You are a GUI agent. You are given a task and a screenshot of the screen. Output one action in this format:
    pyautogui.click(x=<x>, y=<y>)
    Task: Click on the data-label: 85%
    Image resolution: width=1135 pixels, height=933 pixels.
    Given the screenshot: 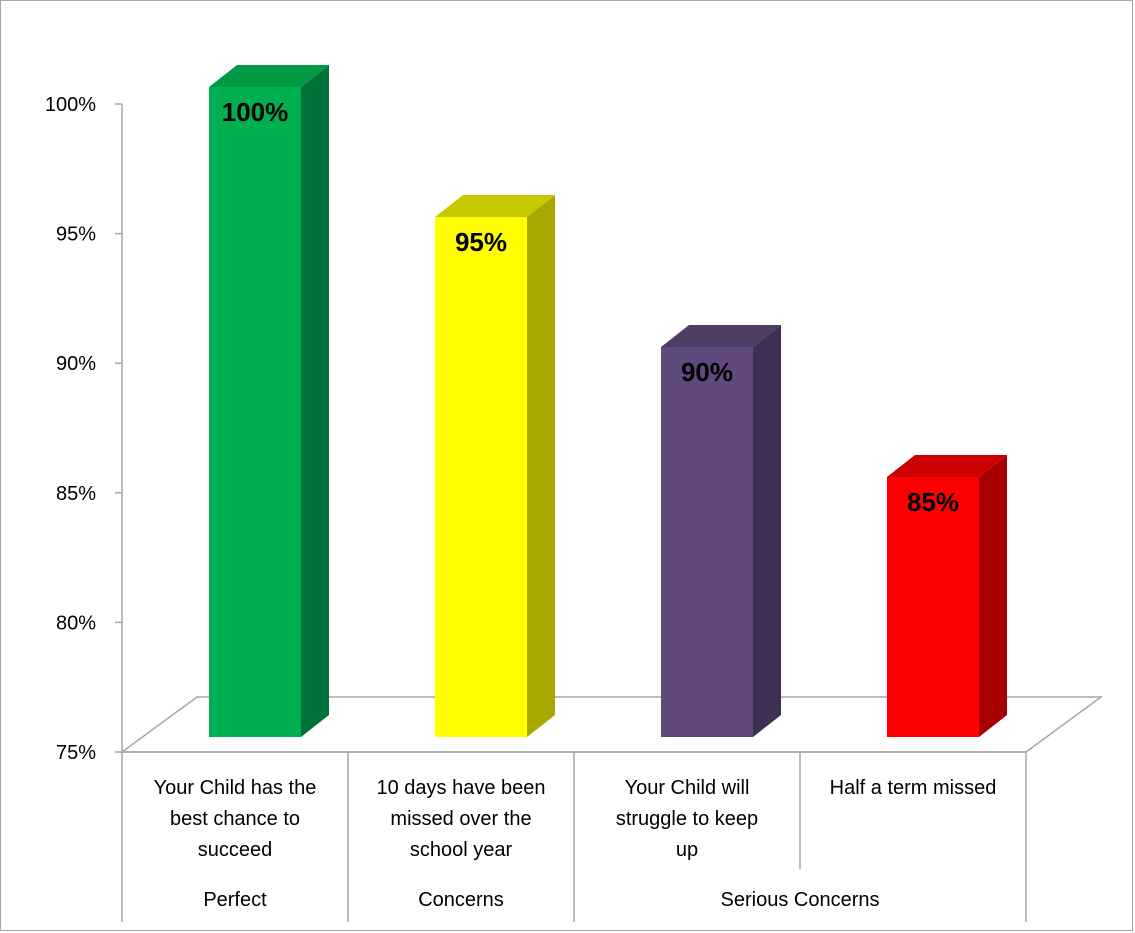 What is the action you would take?
    pyautogui.click(x=933, y=502)
    